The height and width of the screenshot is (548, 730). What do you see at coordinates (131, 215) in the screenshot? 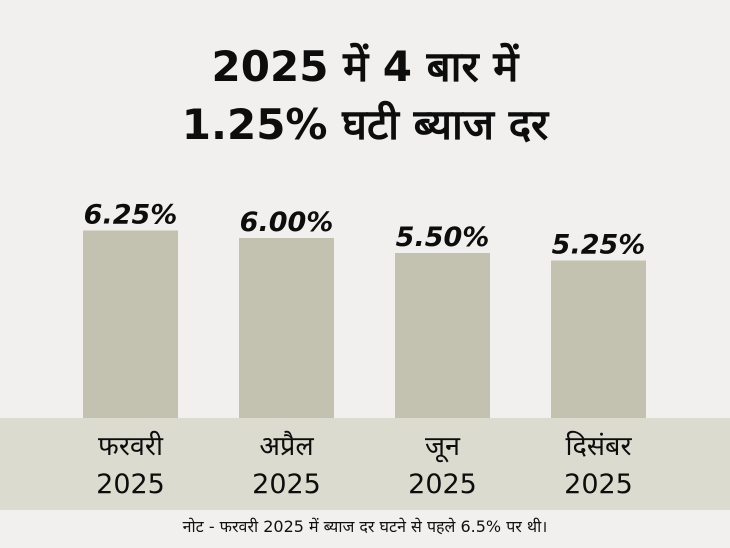
I see `data-label: 6.25%` at bounding box center [131, 215].